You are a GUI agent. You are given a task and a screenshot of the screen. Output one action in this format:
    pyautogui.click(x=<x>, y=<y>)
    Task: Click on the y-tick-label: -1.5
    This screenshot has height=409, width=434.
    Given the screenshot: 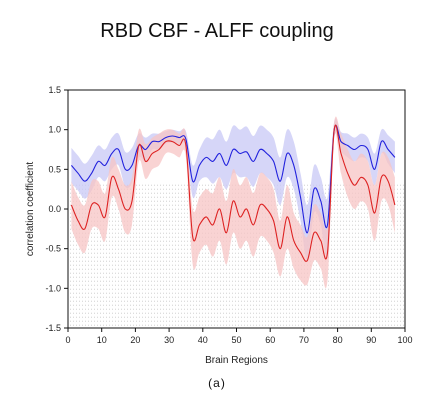 What is the action you would take?
    pyautogui.click(x=53, y=328)
    